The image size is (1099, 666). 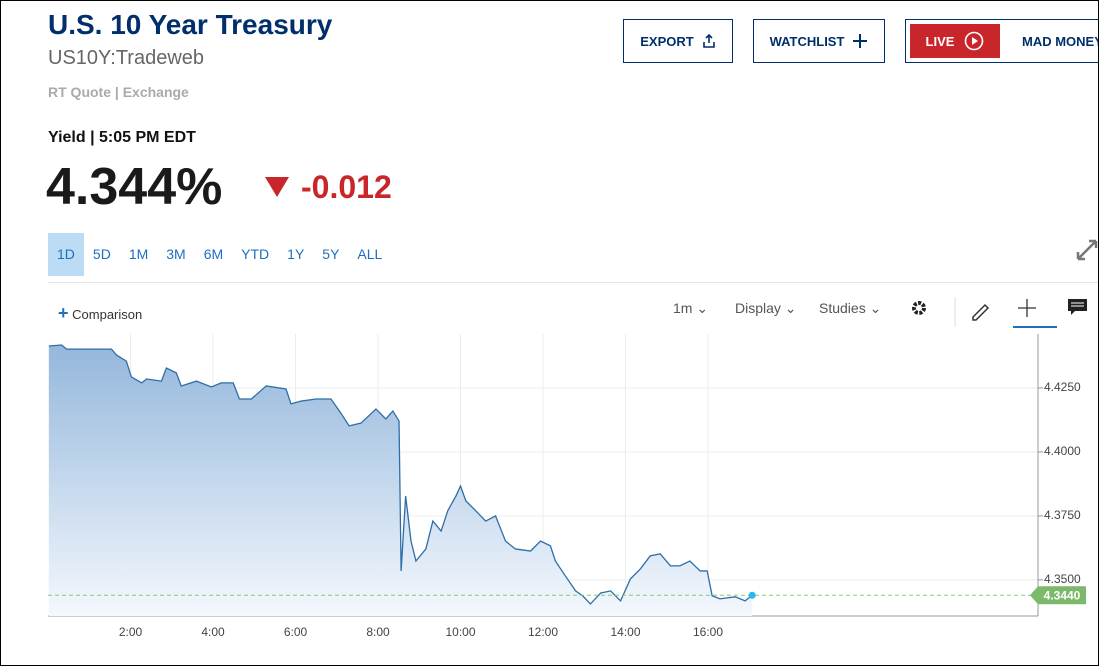 I want to click on x-tick-label: 10:00, so click(x=460, y=632).